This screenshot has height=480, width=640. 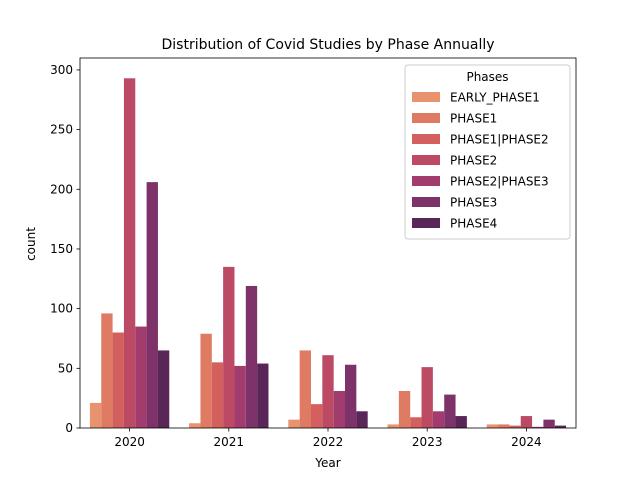 What do you see at coordinates (473, 161) in the screenshot?
I see `legend-label: PHASE2` at bounding box center [473, 161].